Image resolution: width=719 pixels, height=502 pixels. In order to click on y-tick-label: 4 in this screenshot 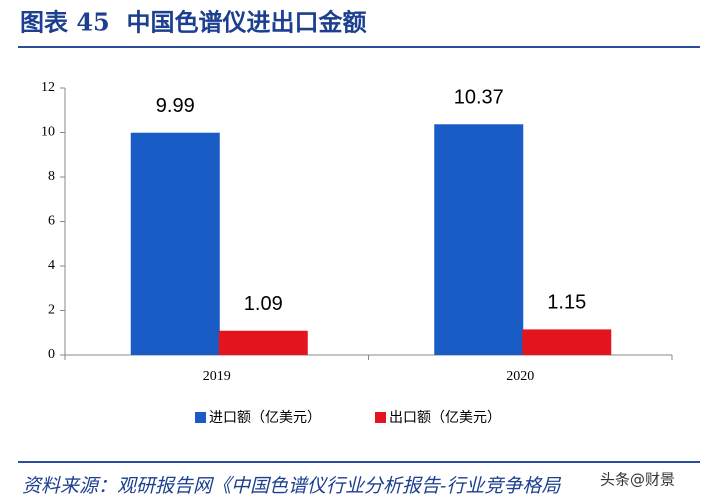, I will do `click(51, 265)`.